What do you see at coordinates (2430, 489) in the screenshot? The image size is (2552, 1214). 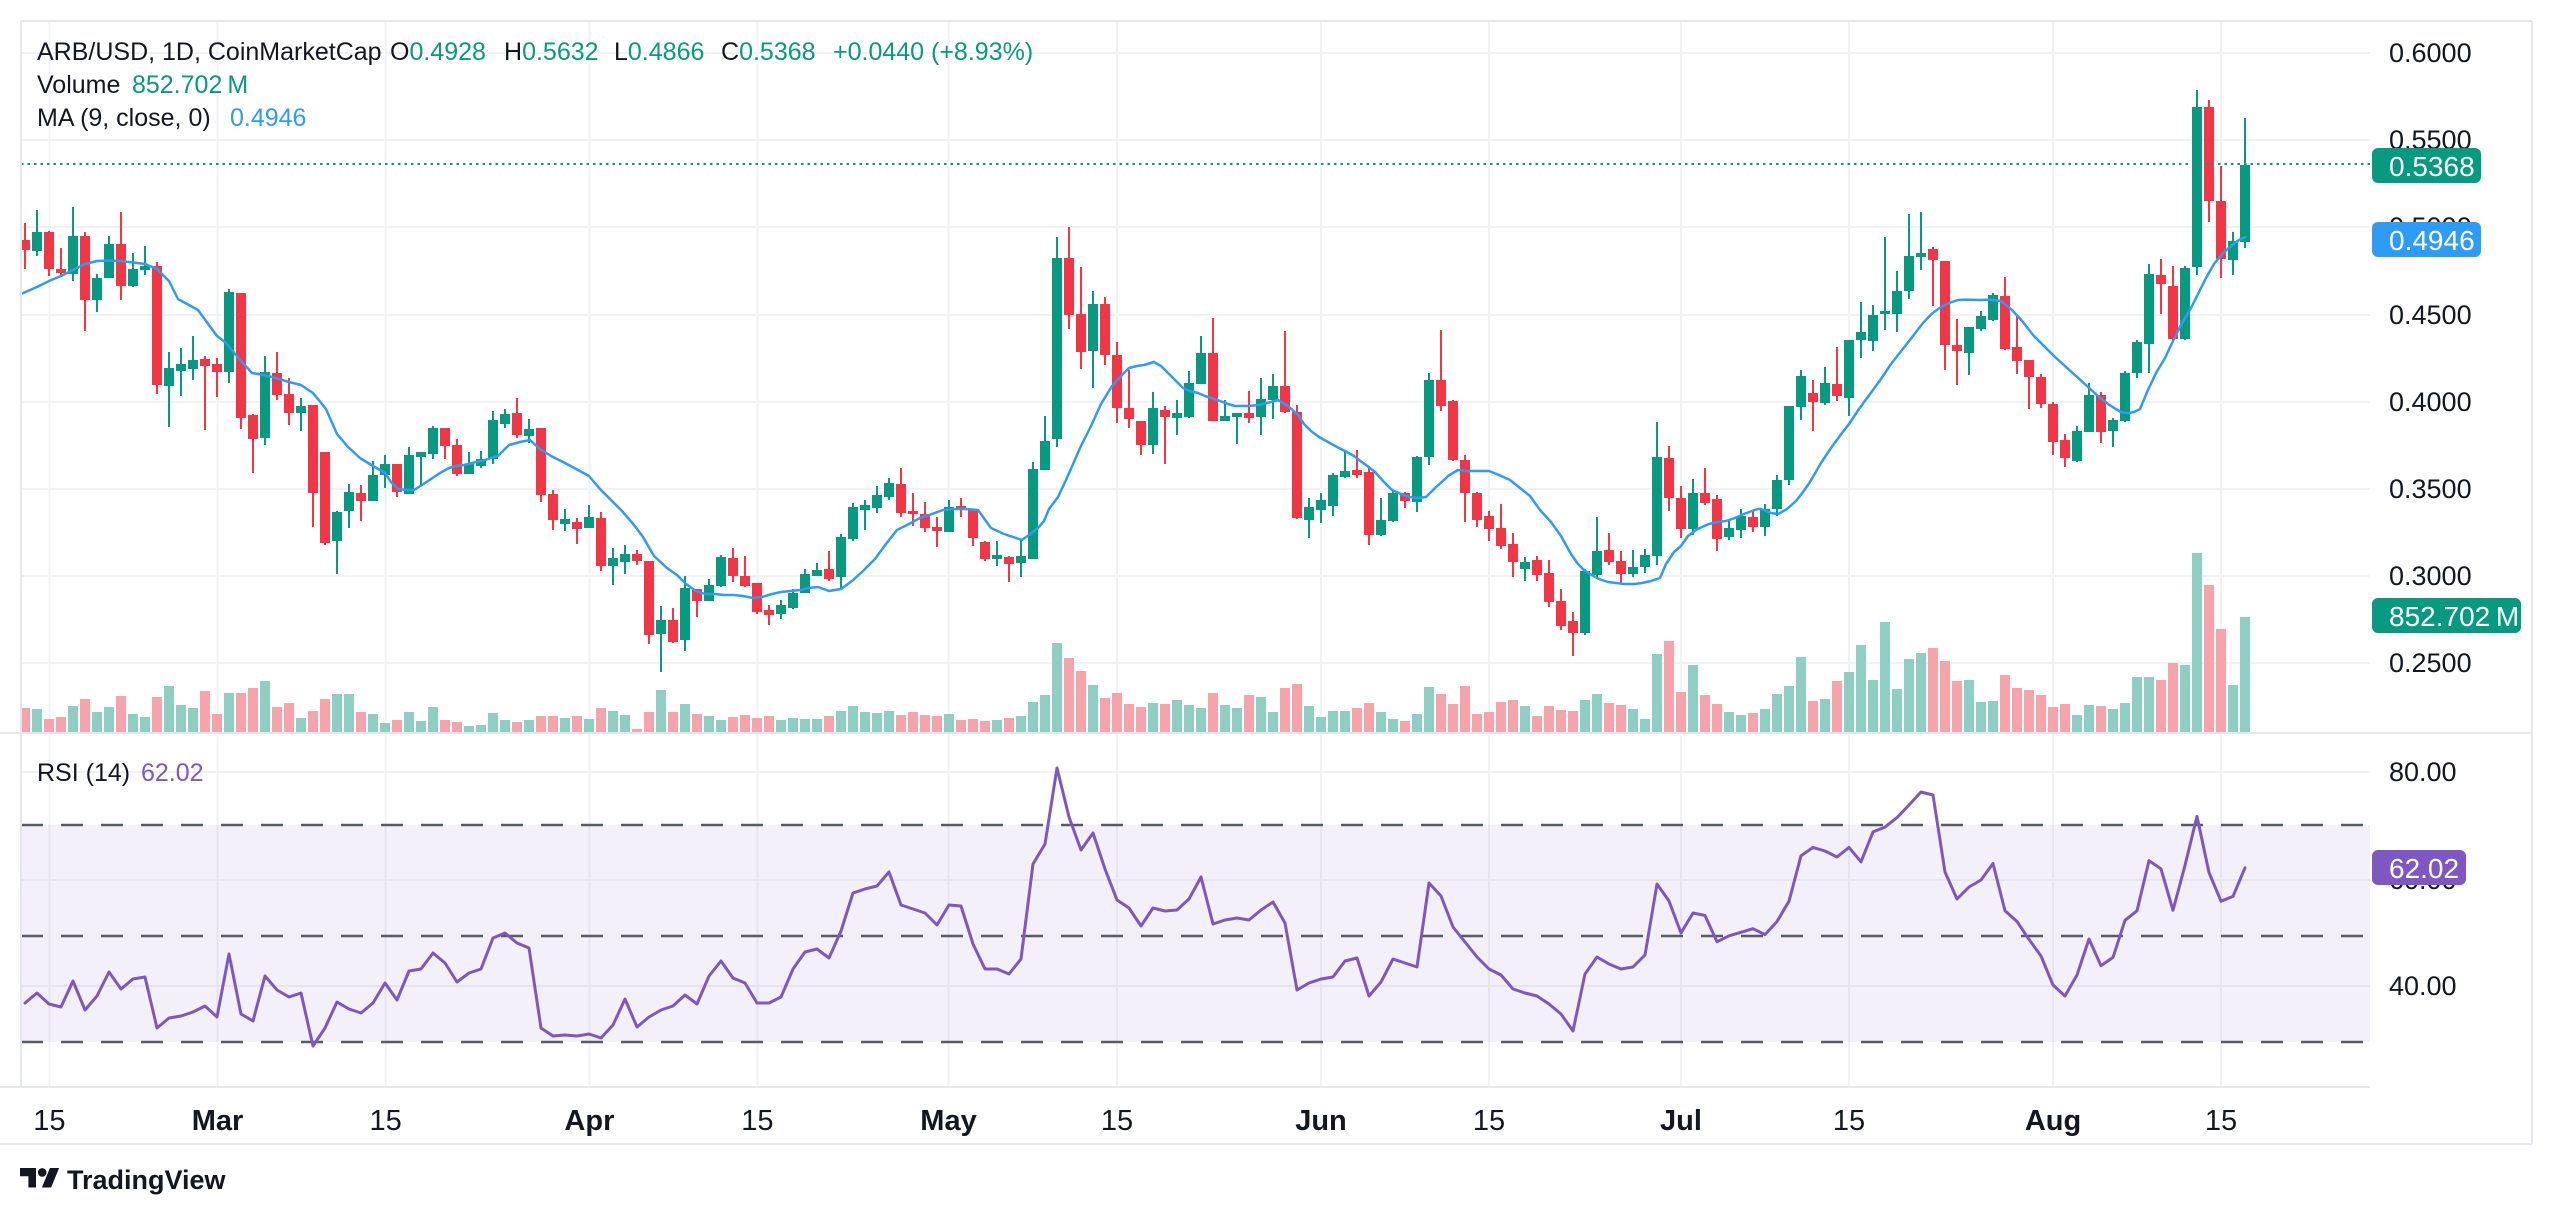 I see `svg-text: 0.3500` at bounding box center [2430, 489].